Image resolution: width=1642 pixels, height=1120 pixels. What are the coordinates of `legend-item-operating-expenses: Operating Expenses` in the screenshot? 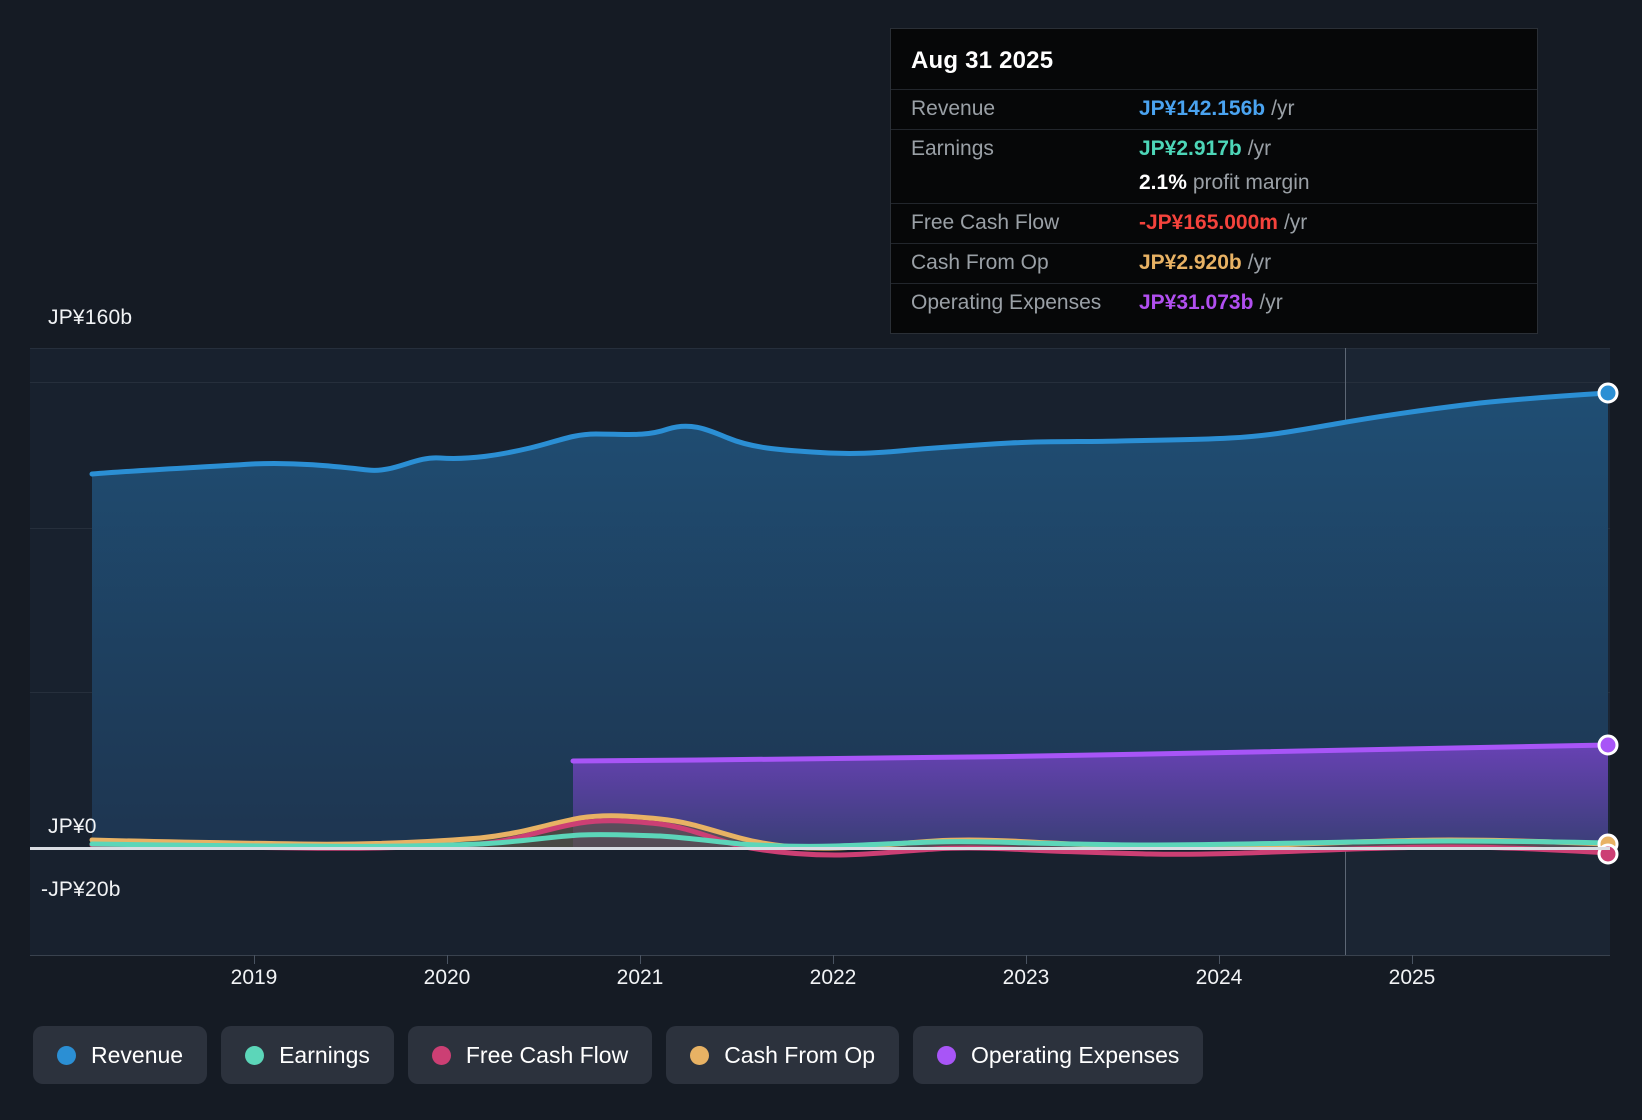 It's located at (1058, 1055).